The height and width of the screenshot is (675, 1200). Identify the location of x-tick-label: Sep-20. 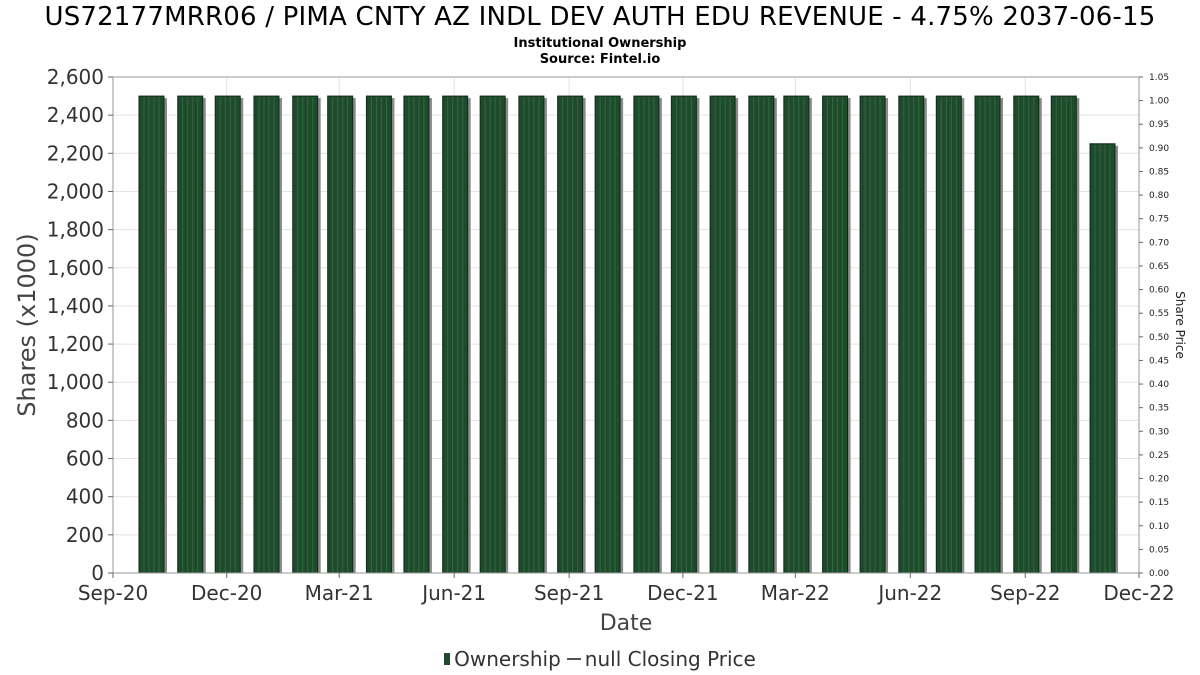
(113, 593).